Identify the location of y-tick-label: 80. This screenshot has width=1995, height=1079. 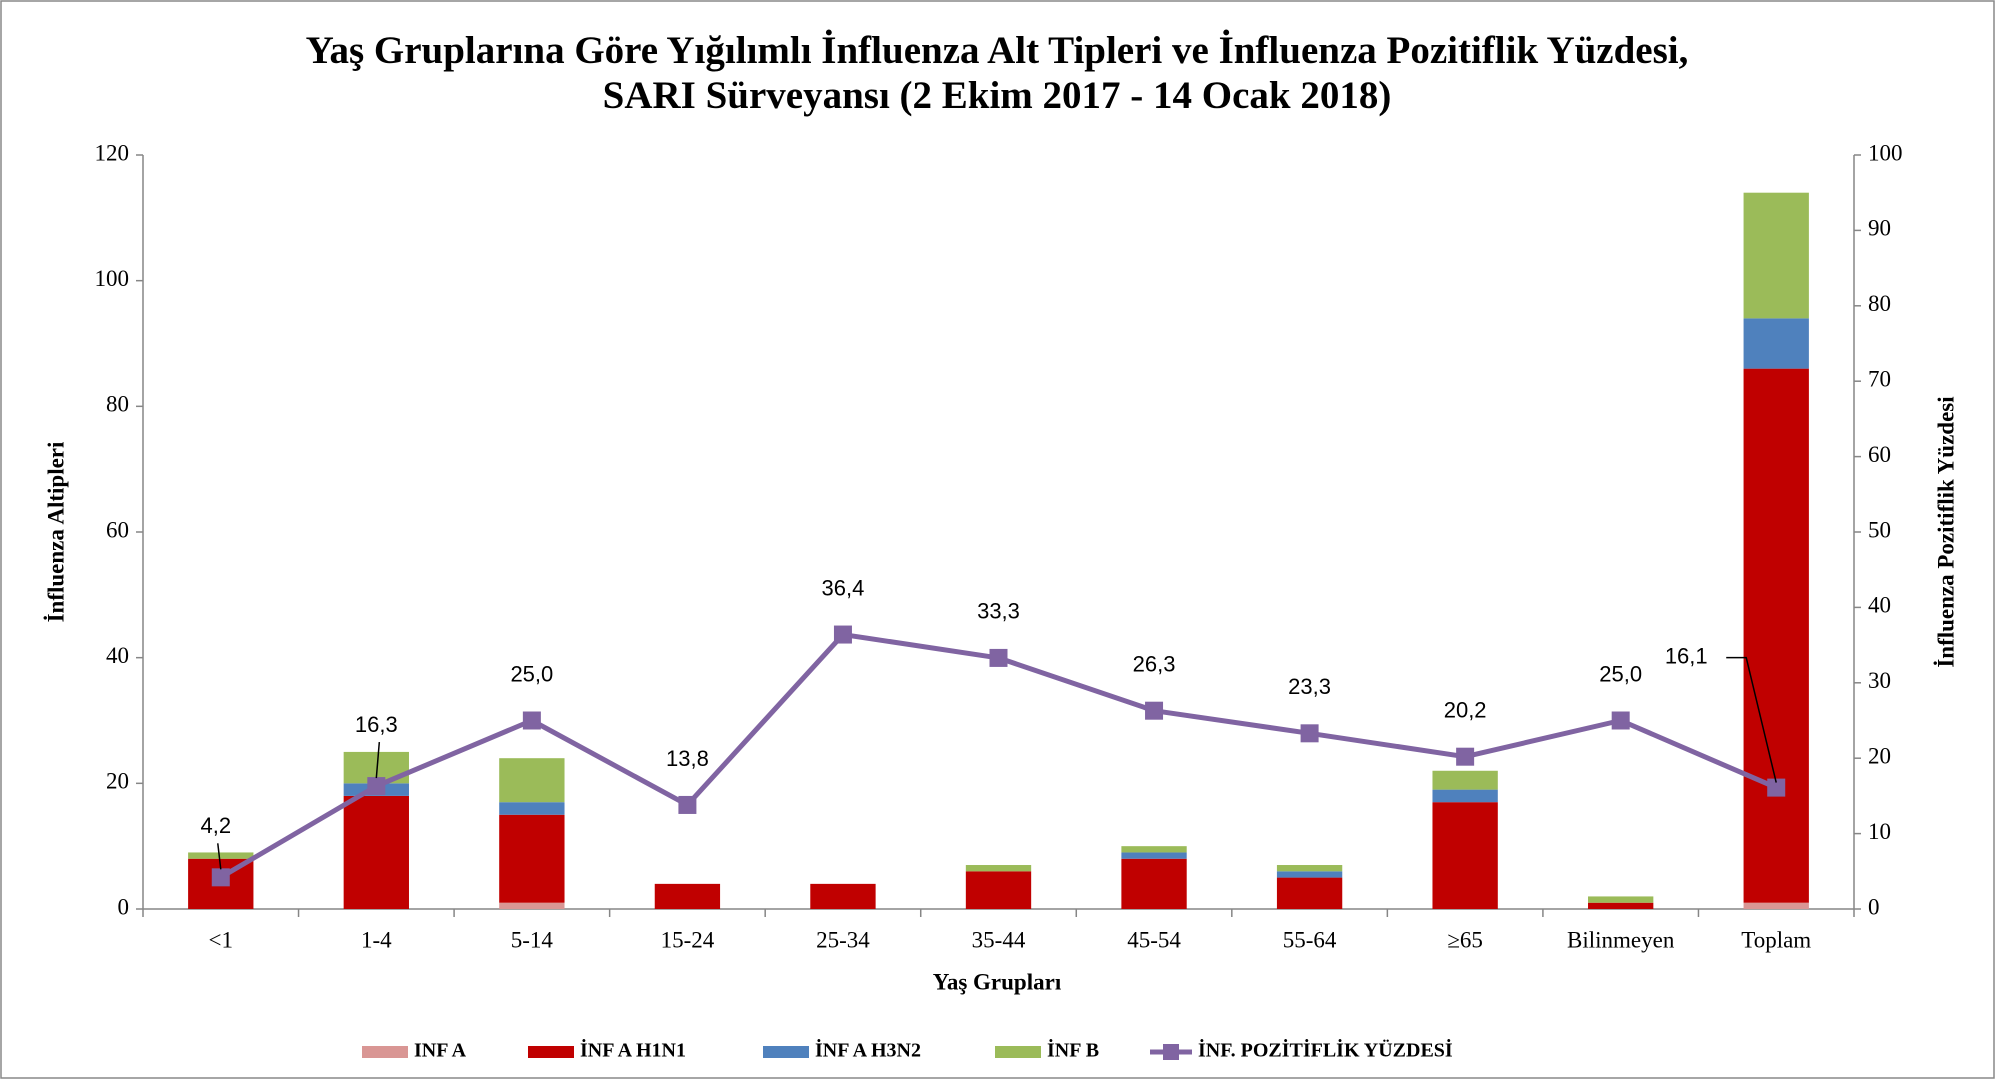
(117, 404).